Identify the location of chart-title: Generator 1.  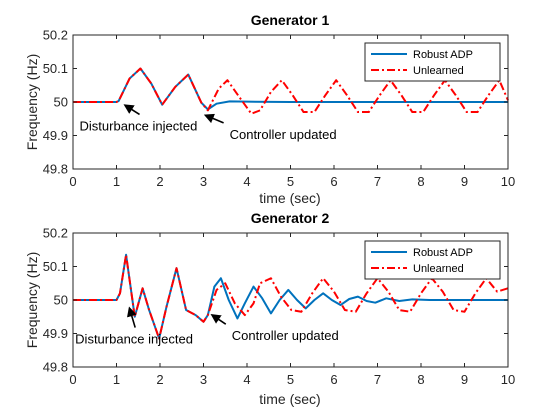
(290, 20).